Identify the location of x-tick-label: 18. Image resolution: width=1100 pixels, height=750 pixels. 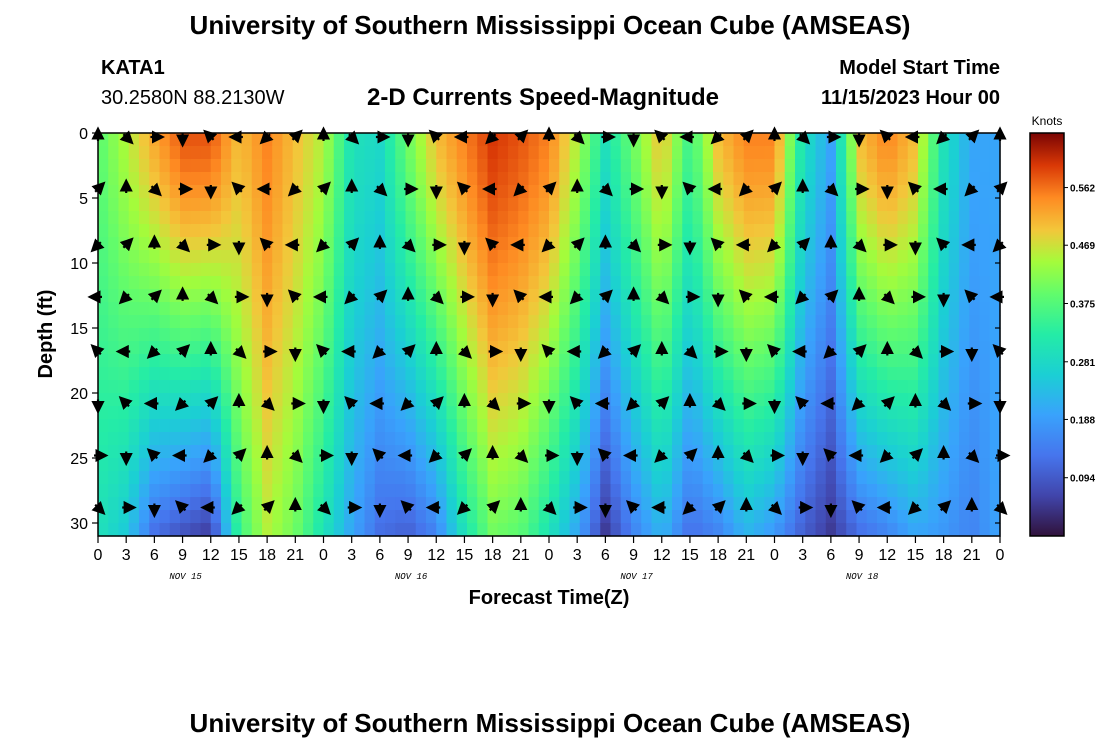
(267, 555).